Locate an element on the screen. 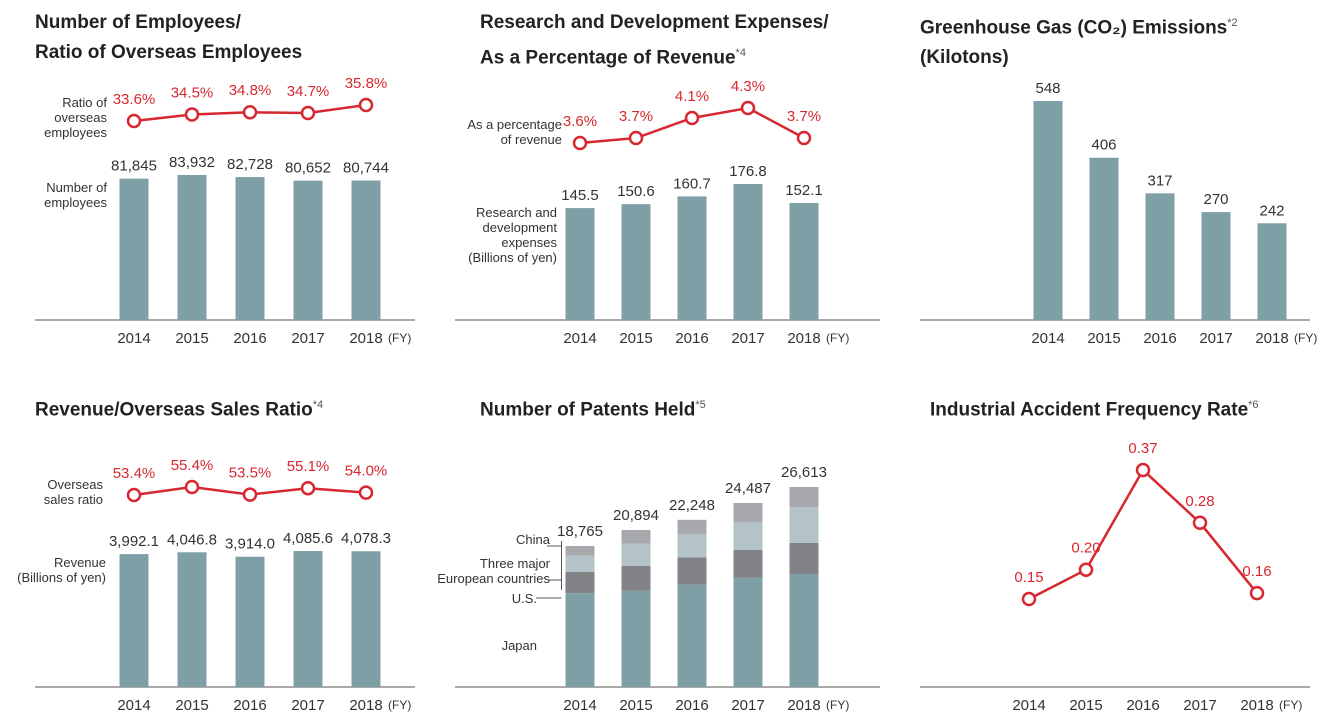  value-label: 4,085.6 is located at coordinates (308, 538).